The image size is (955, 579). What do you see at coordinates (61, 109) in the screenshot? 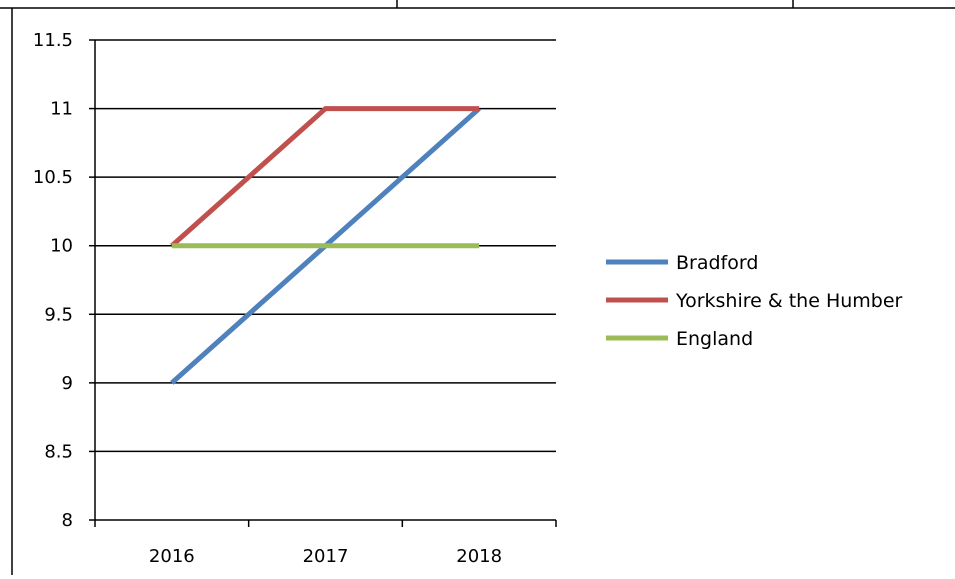
I see `y-tick-label: 11` at bounding box center [61, 109].